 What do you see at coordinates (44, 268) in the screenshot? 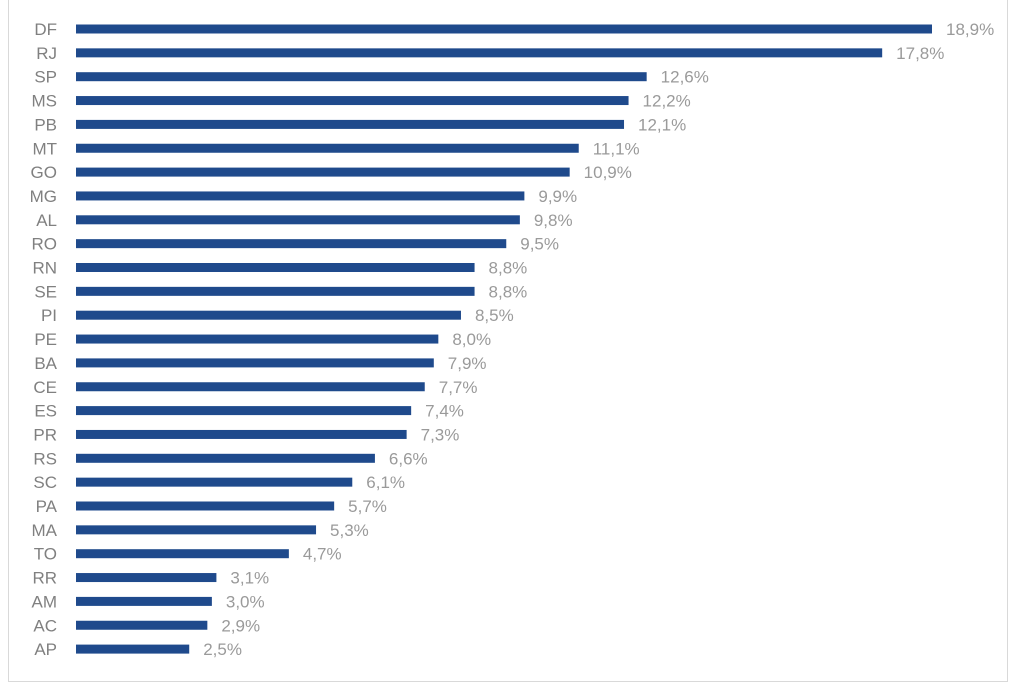
I see `category-label-rn: RN` at bounding box center [44, 268].